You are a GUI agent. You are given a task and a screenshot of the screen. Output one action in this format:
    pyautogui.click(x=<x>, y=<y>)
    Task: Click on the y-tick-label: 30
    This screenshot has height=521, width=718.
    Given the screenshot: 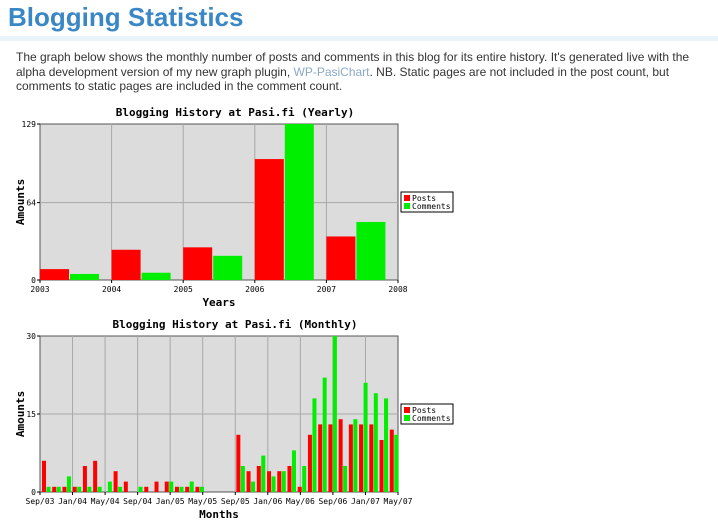 What is the action you would take?
    pyautogui.click(x=31, y=336)
    